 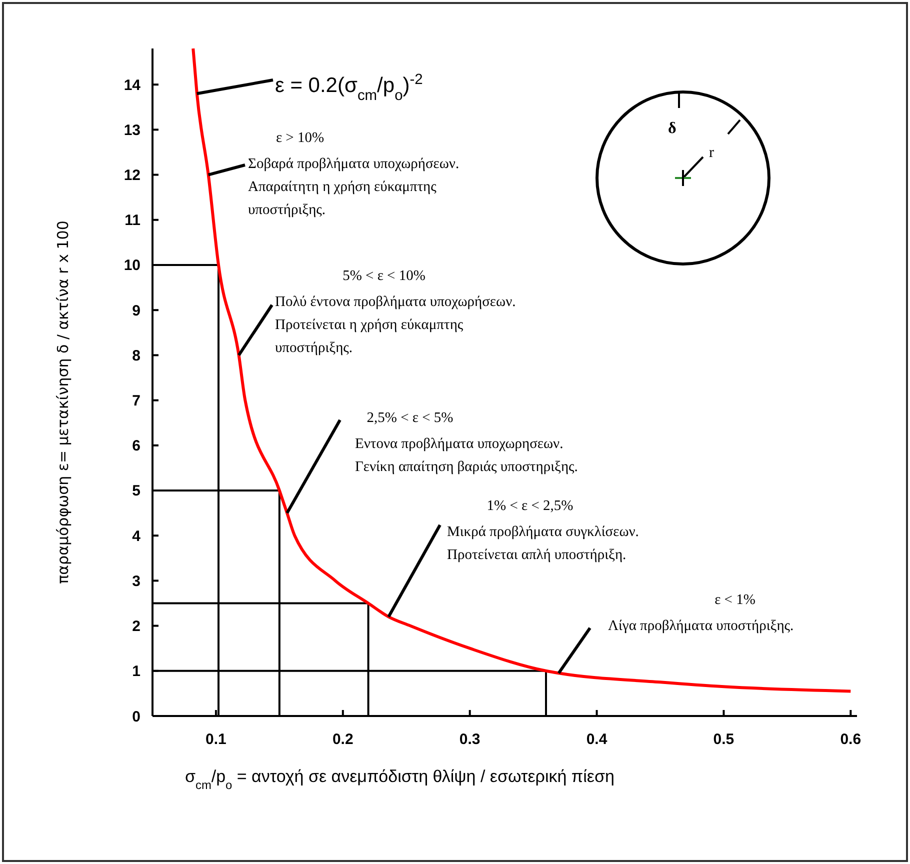 I want to click on y-tick-label: 14, so click(x=133, y=85).